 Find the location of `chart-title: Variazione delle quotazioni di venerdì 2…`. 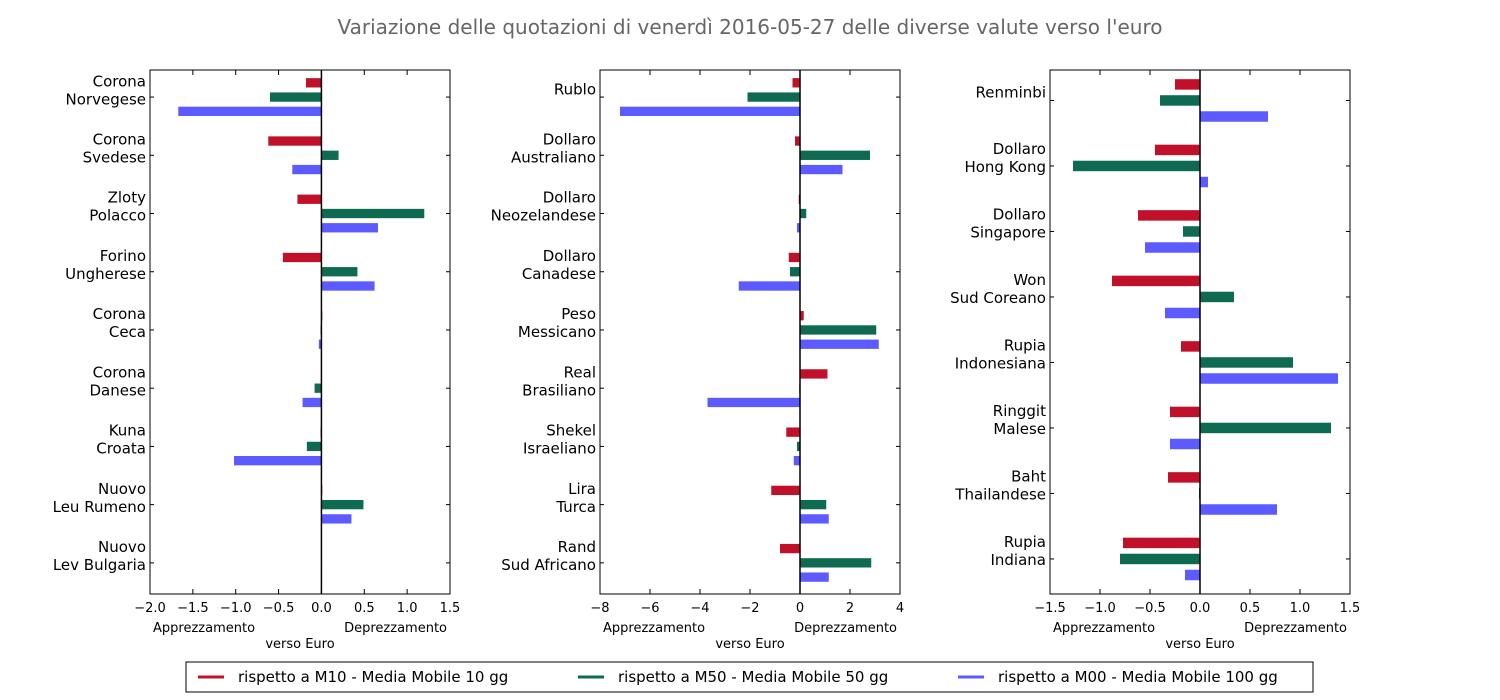

chart-title: Variazione delle quotazioni di venerdì 2… is located at coordinates (750, 27).